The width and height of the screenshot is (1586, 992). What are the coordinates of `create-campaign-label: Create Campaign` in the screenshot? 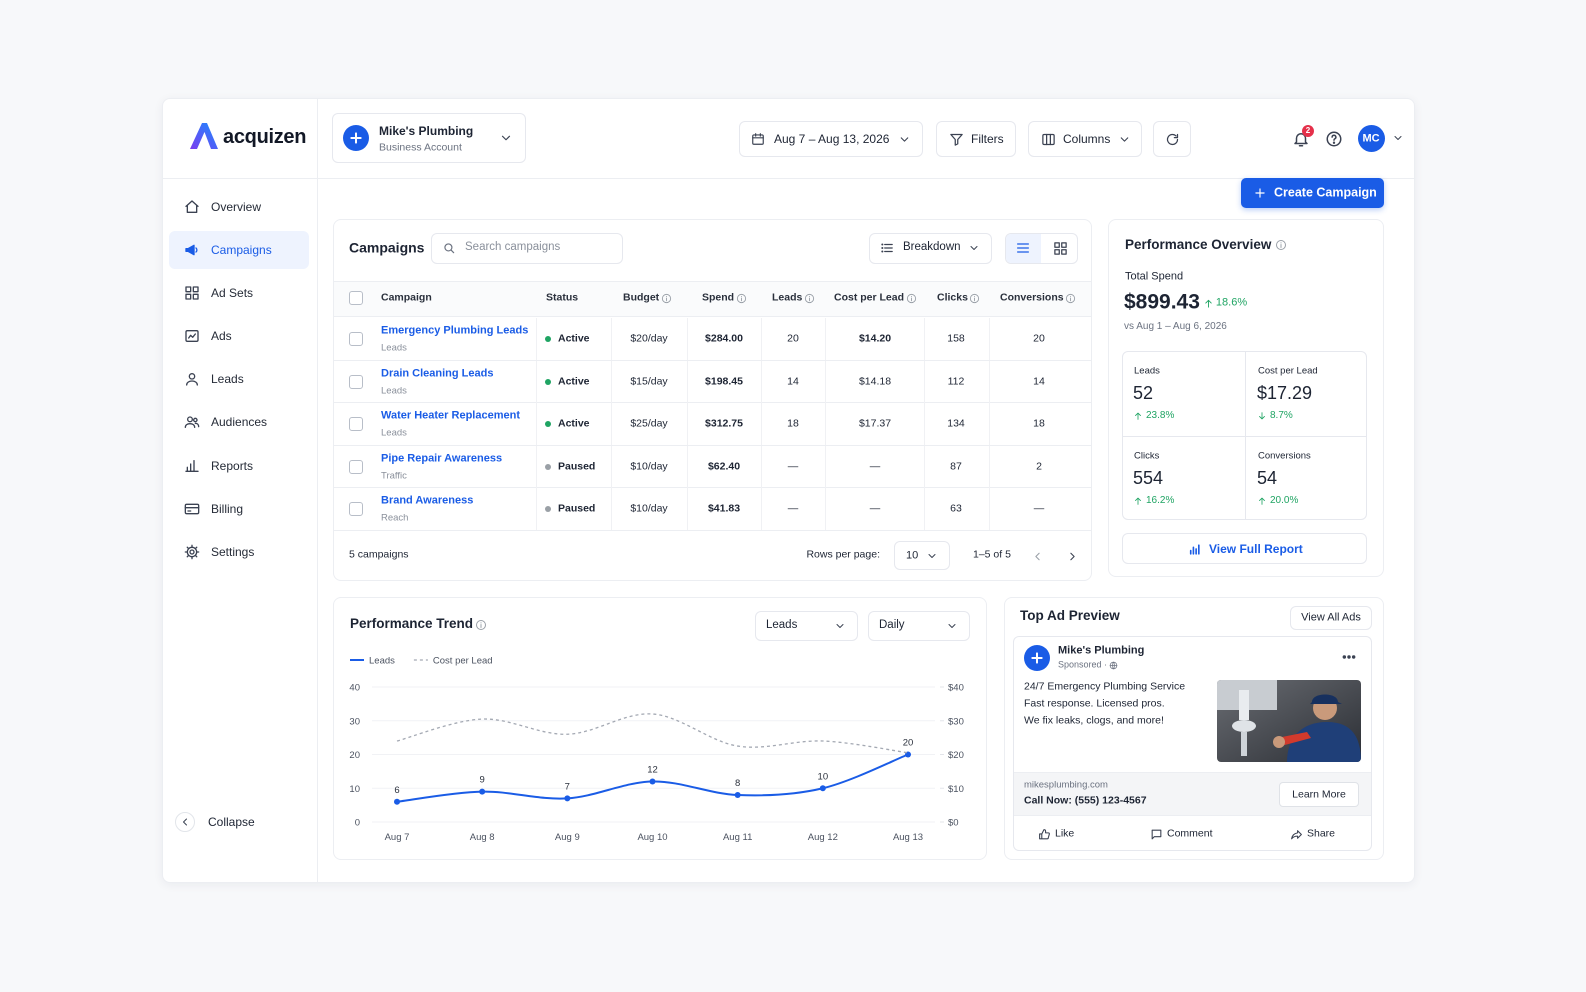 It's located at (1325, 192).